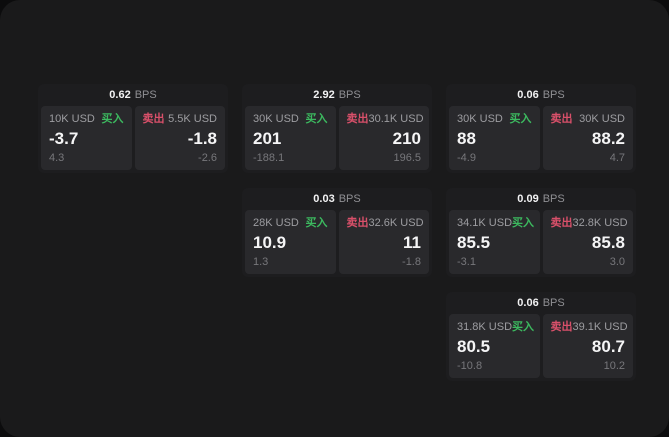 This screenshot has width=669, height=437. I want to click on sell-panel: 卖出 39.1K USD 80.7 10.2, so click(587, 346).